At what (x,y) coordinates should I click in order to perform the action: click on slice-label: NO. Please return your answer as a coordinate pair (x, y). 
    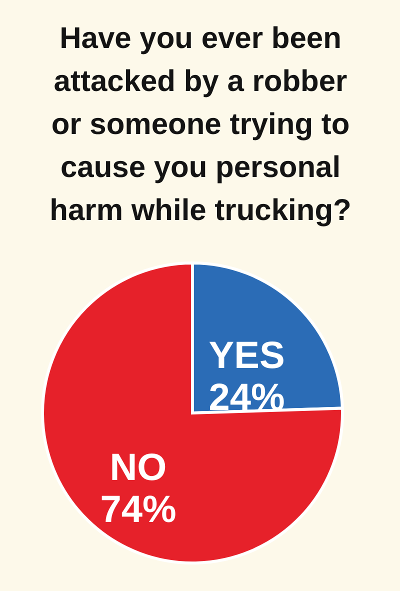
    Looking at the image, I should click on (138, 468).